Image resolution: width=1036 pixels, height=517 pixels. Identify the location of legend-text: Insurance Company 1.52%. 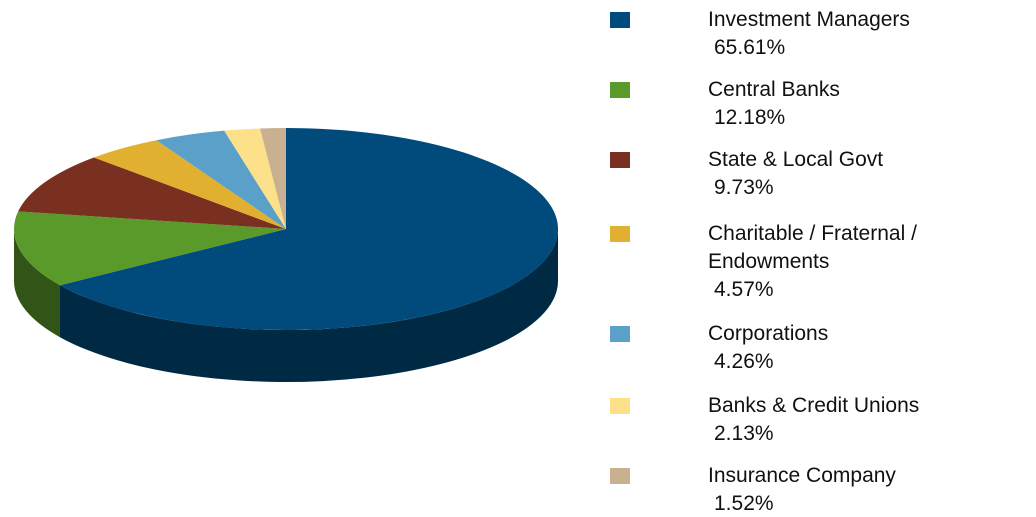
(870, 489).